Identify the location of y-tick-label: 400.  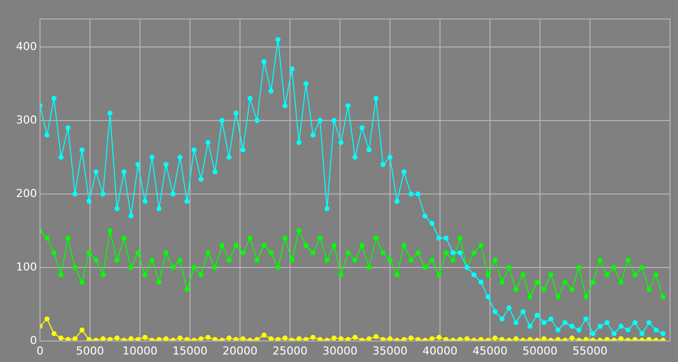
(26, 46).